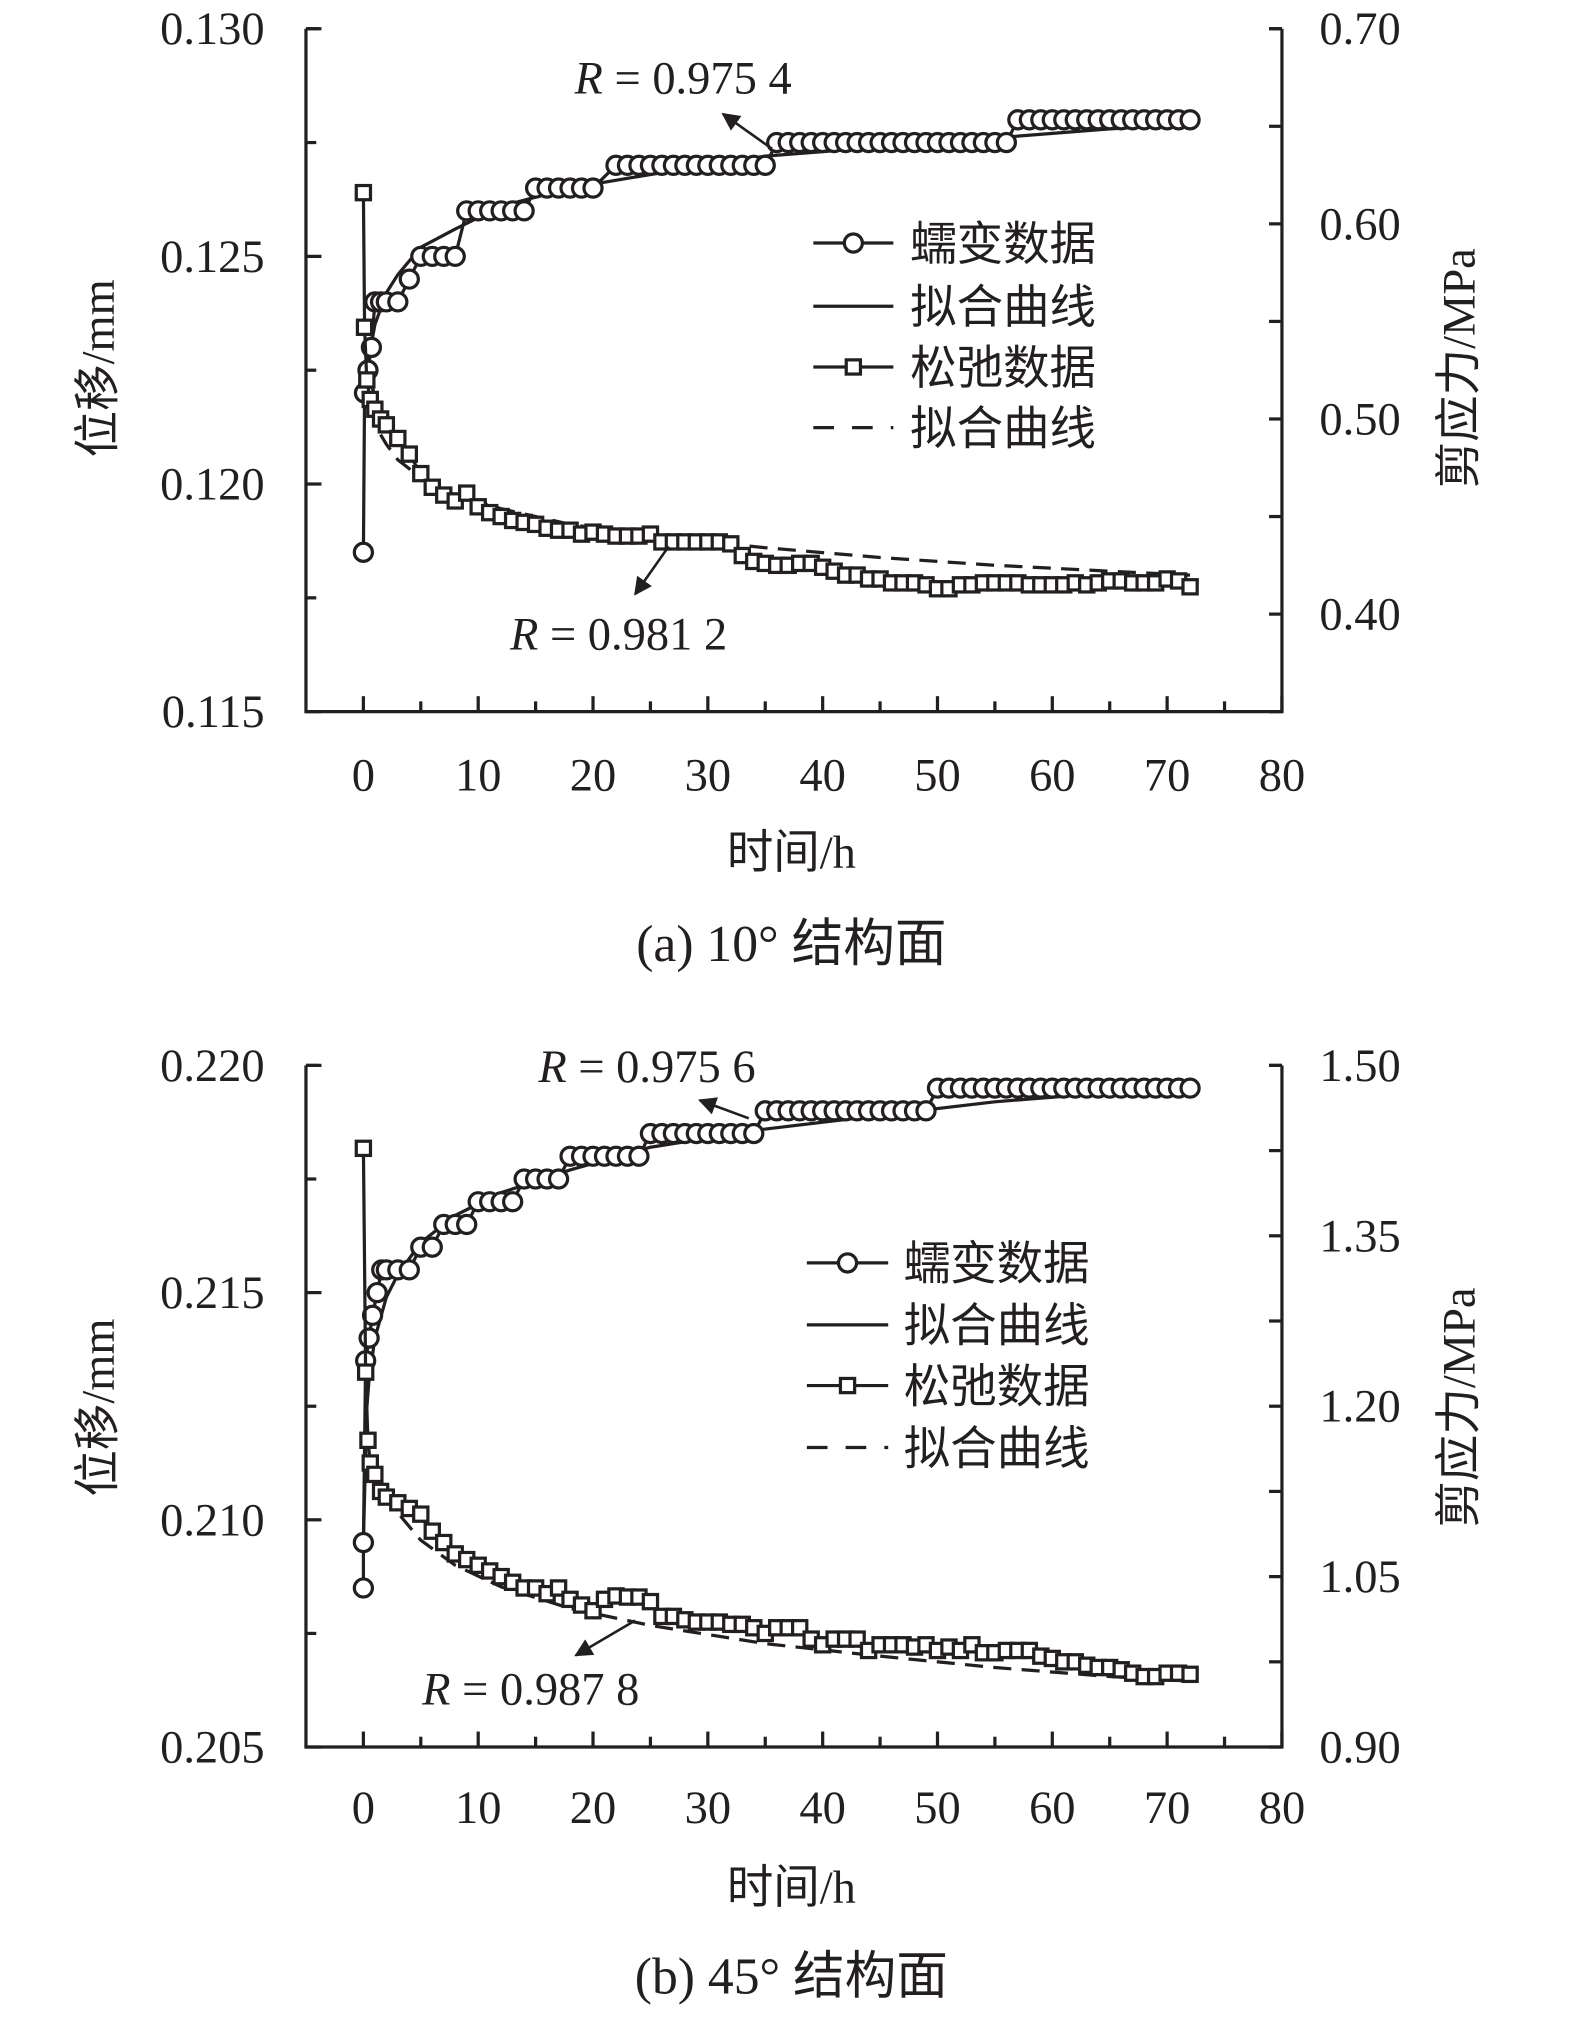 The height and width of the screenshot is (2043, 1575). I want to click on creep-data-line, so click(776, 335).